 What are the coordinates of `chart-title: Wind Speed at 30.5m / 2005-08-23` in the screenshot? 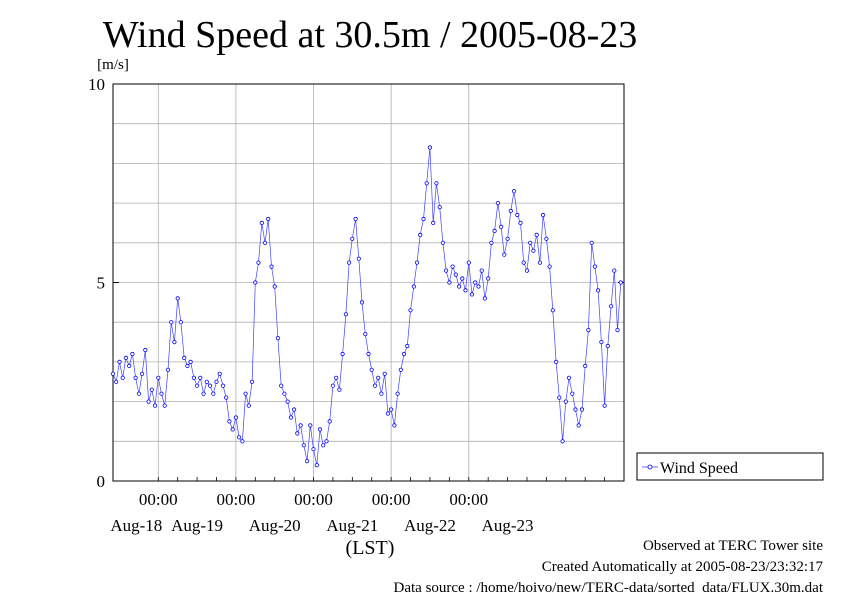 It's located at (370, 35).